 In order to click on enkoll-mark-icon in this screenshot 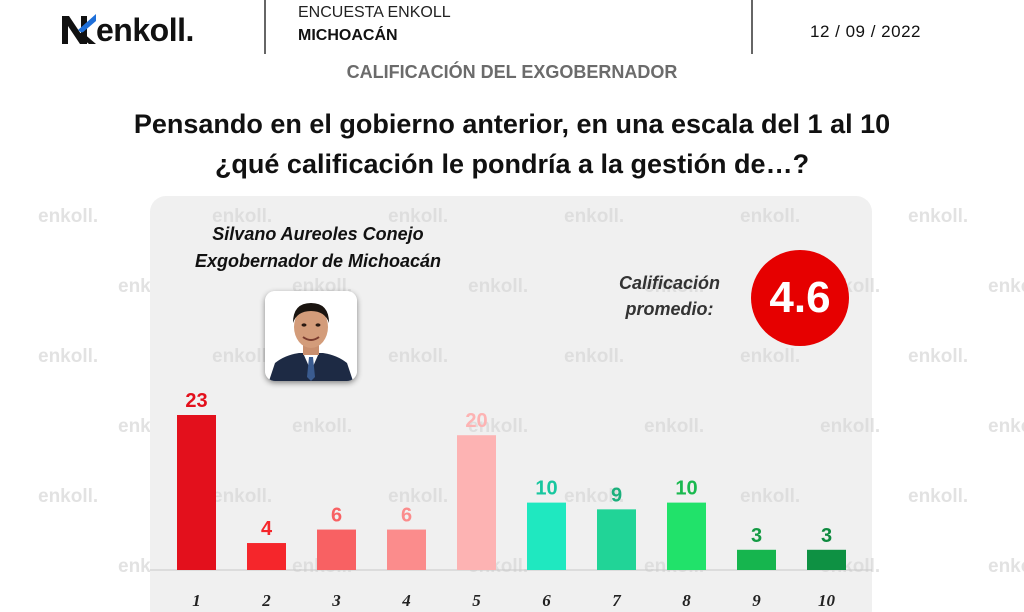, I will do `click(79, 29)`.